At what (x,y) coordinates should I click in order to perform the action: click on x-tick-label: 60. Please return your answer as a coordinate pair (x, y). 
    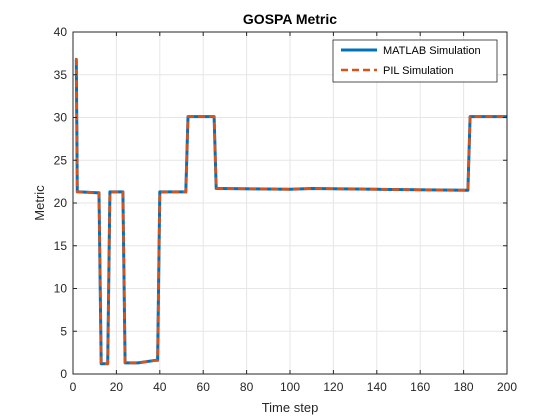
    Looking at the image, I should click on (204, 387).